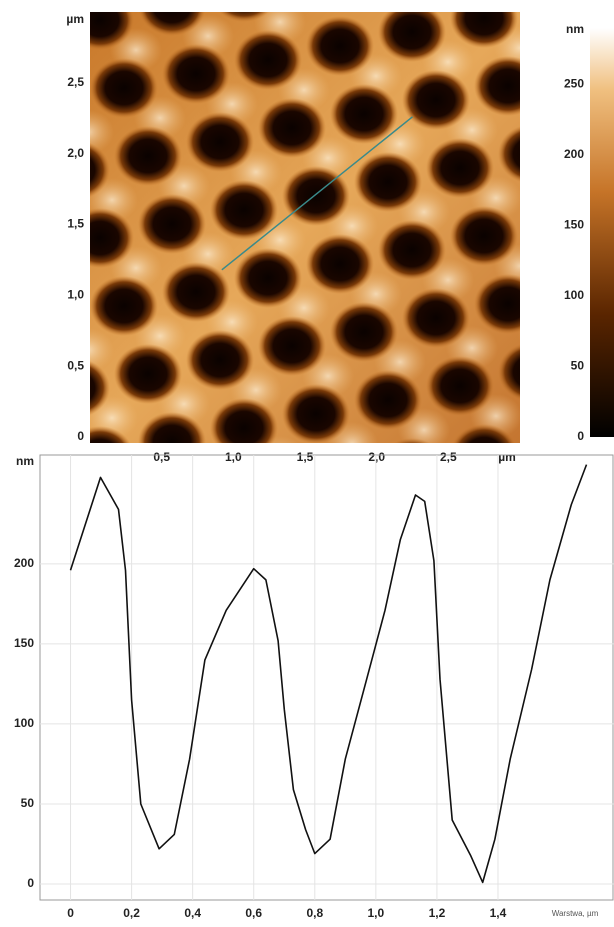  I want to click on x-tick-label: 0,5, so click(161, 457).